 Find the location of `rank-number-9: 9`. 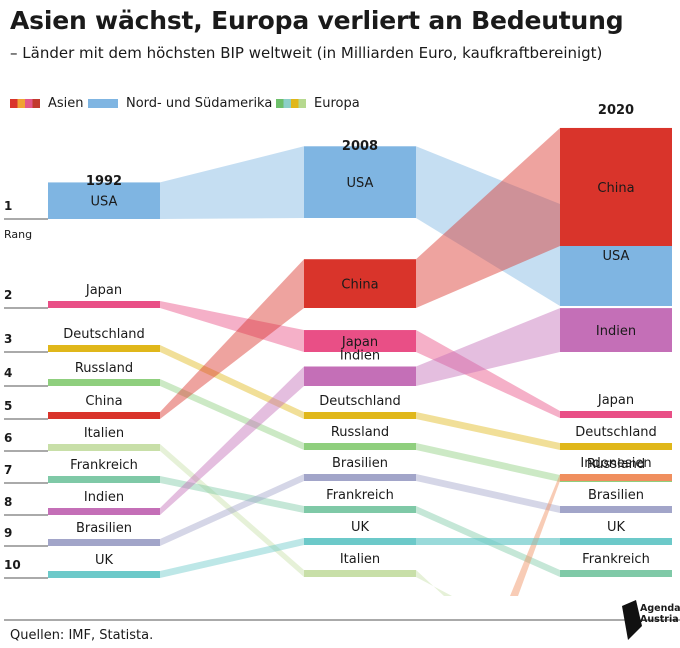

rank-number-9: 9 is located at coordinates (8, 533).